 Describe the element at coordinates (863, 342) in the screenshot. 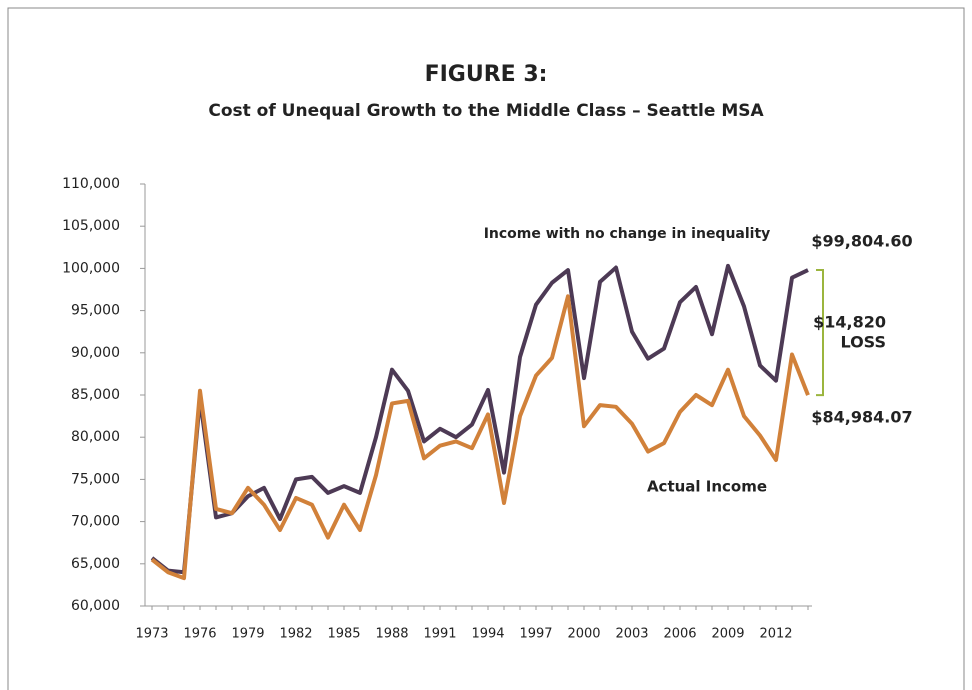

I see `gap-label: LOSS` at that location.